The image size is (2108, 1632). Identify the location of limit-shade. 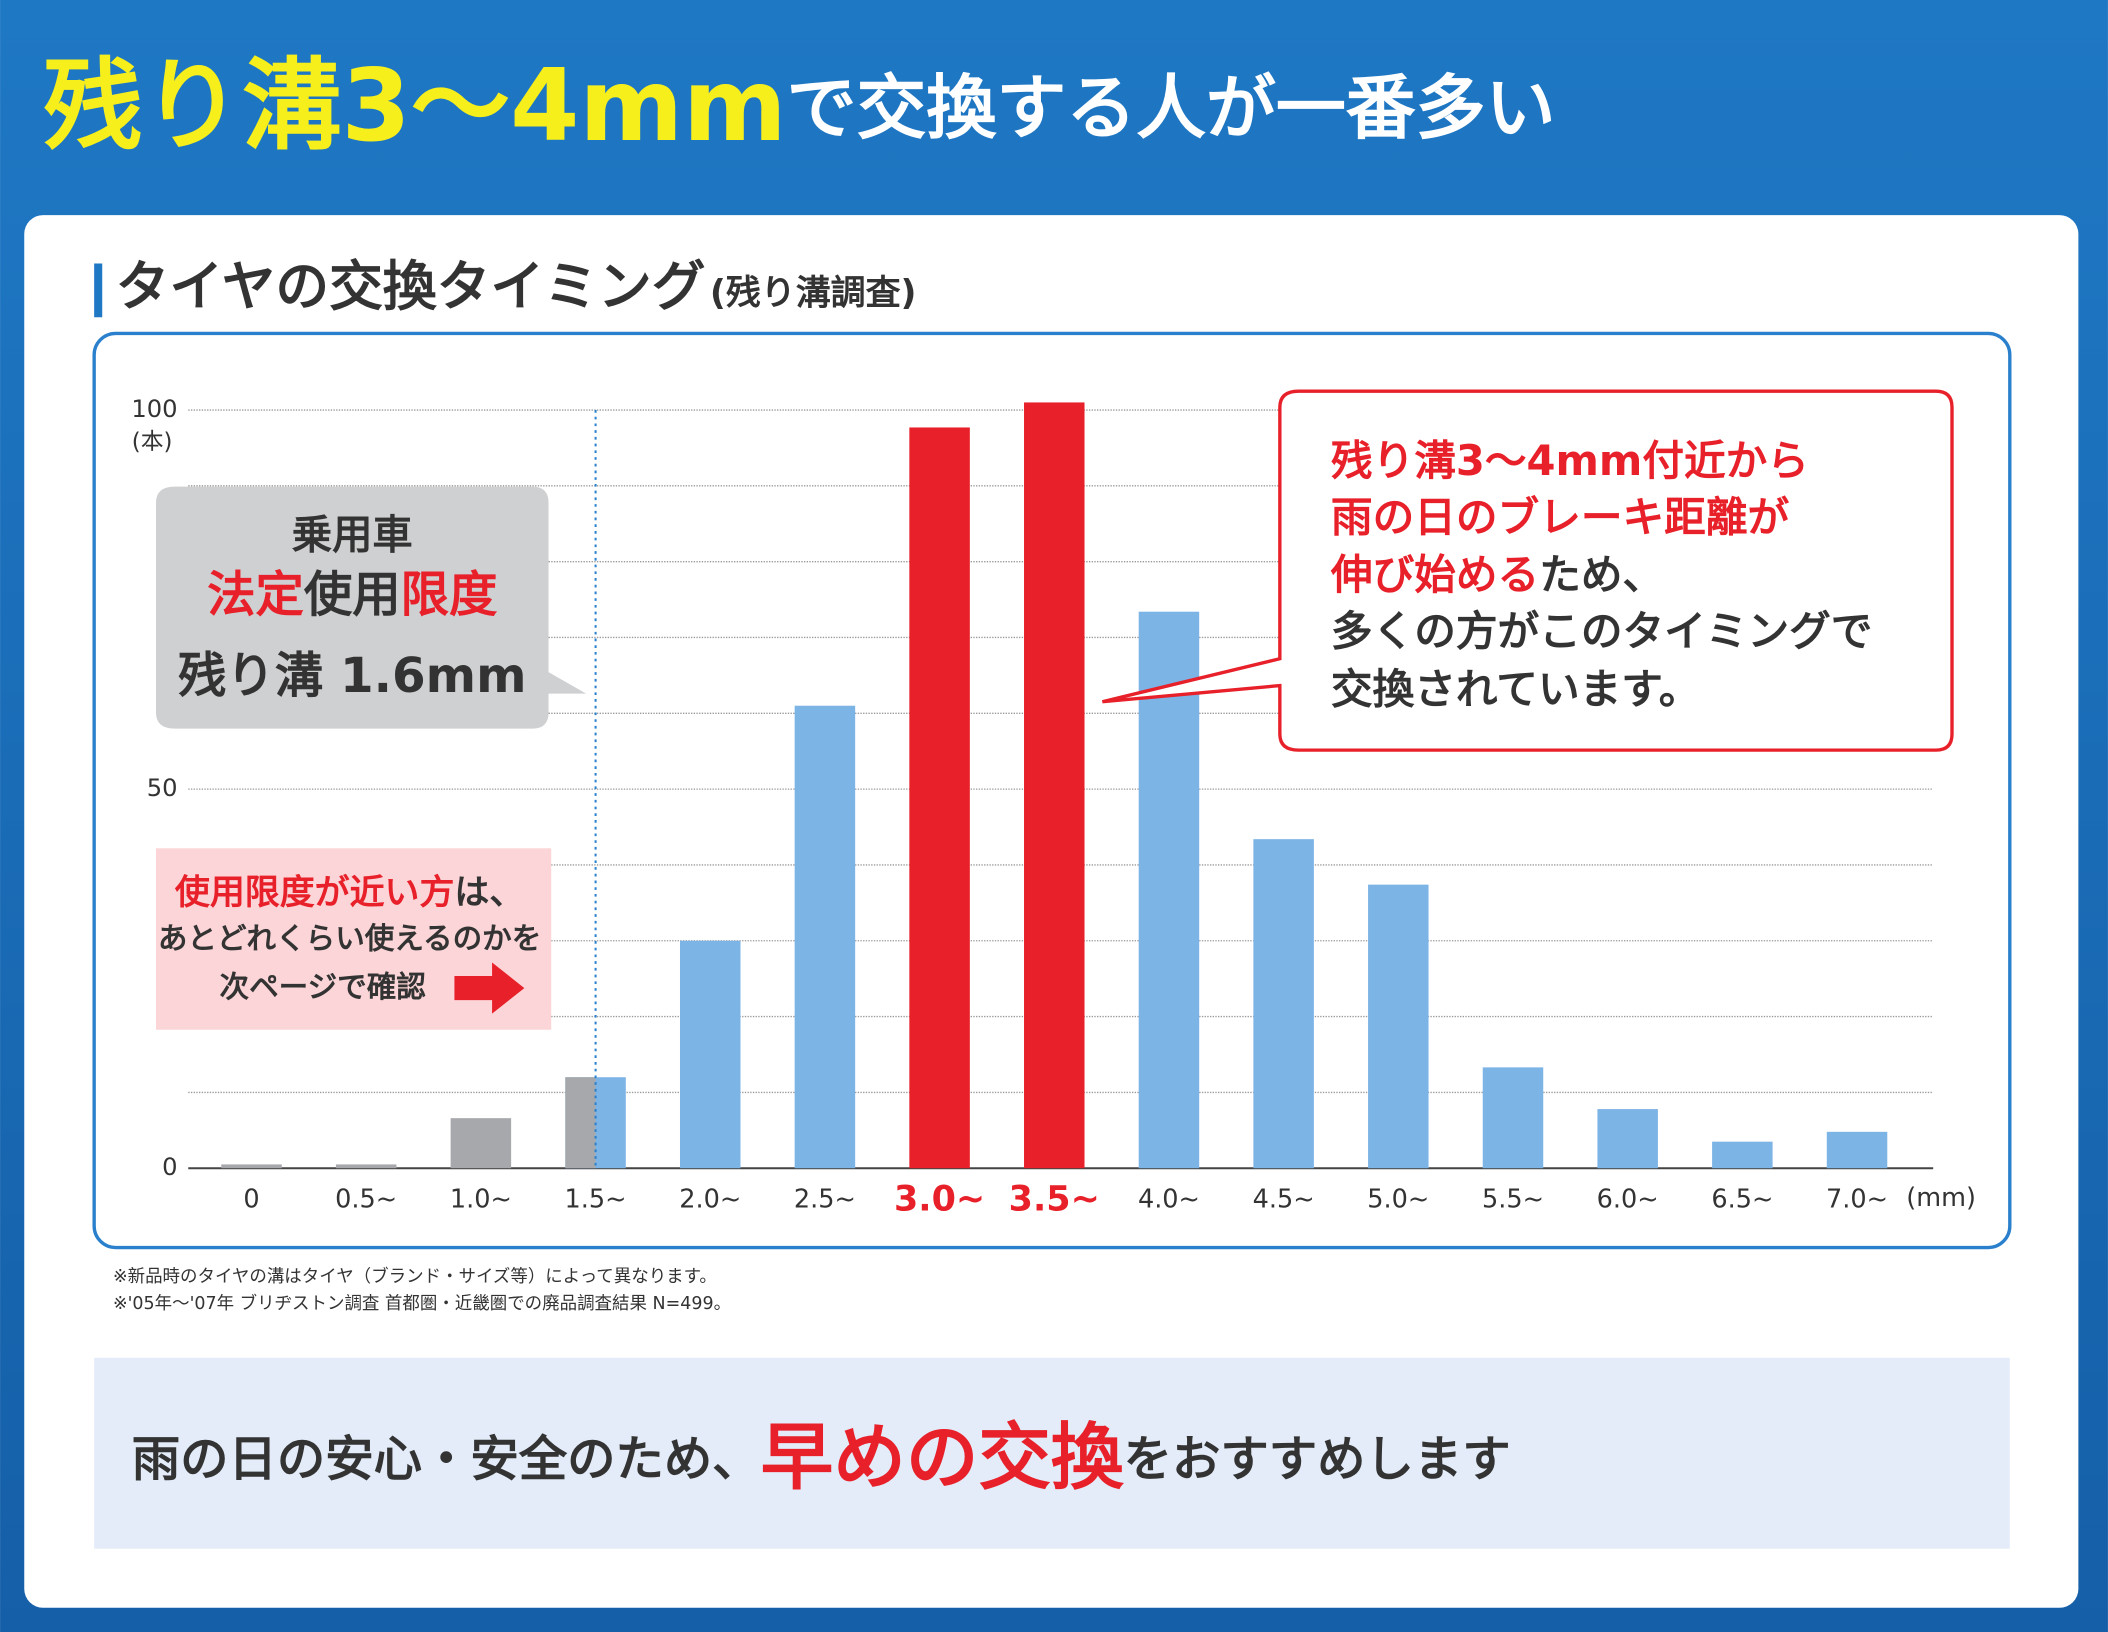
(580, 1123).